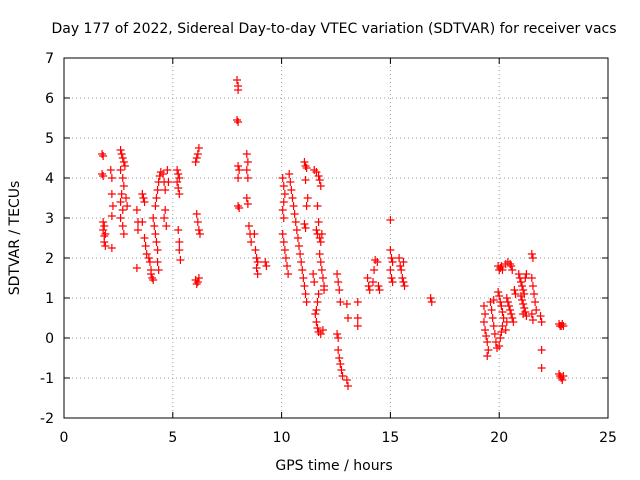  Describe the element at coordinates (49, 299) in the screenshot. I see `y-tick-label: 1` at that location.